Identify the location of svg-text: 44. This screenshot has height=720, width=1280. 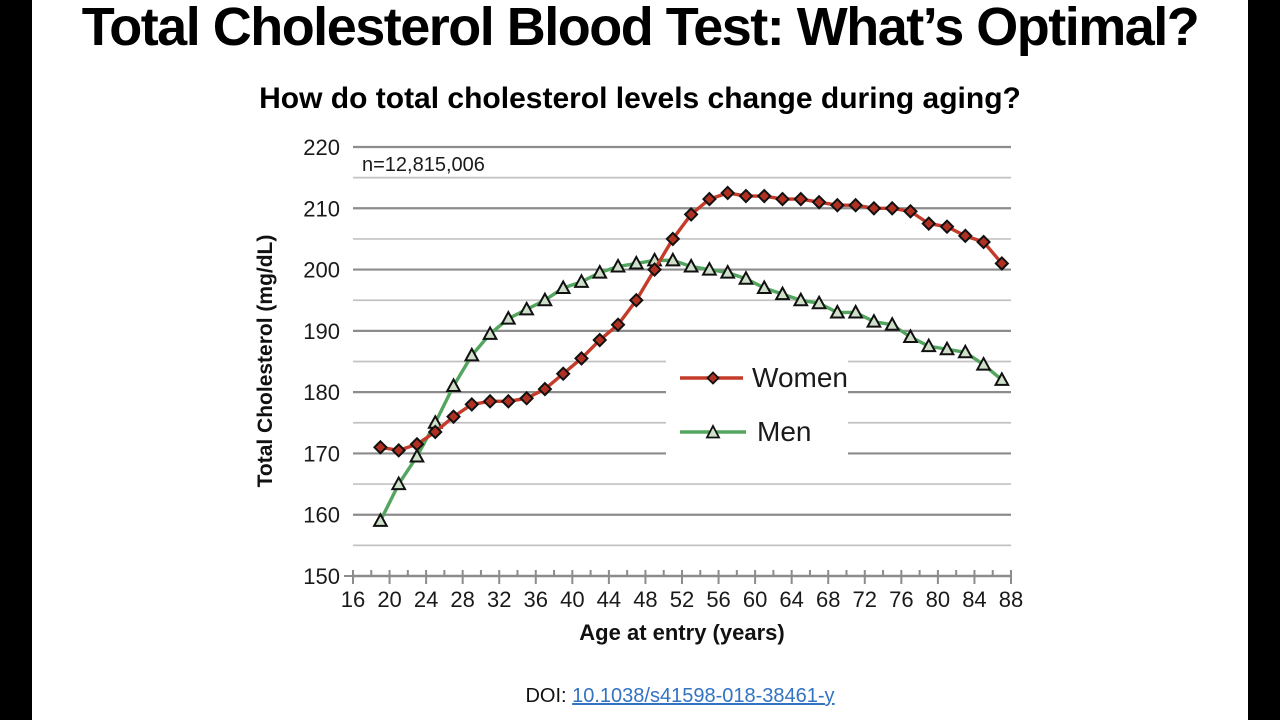
(609, 599).